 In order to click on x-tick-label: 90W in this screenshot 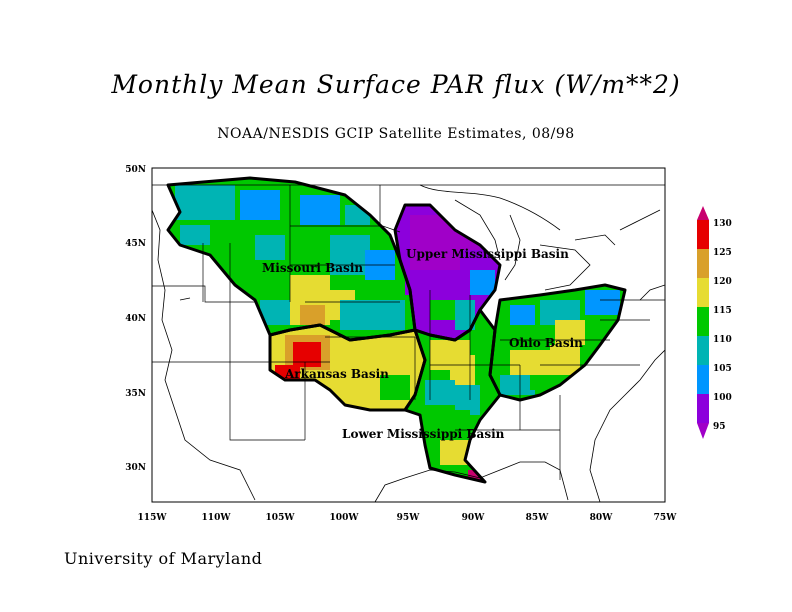, I will do `click(474, 518)`.